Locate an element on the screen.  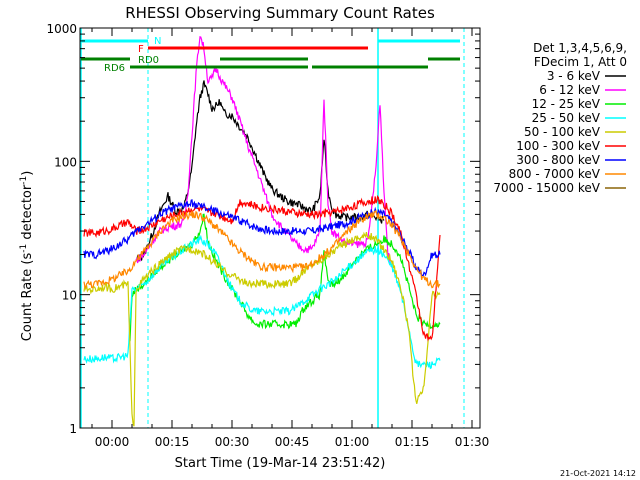
x-axis-label: Start Time (19-Mar-14 23:51:42) is located at coordinates (280, 463).